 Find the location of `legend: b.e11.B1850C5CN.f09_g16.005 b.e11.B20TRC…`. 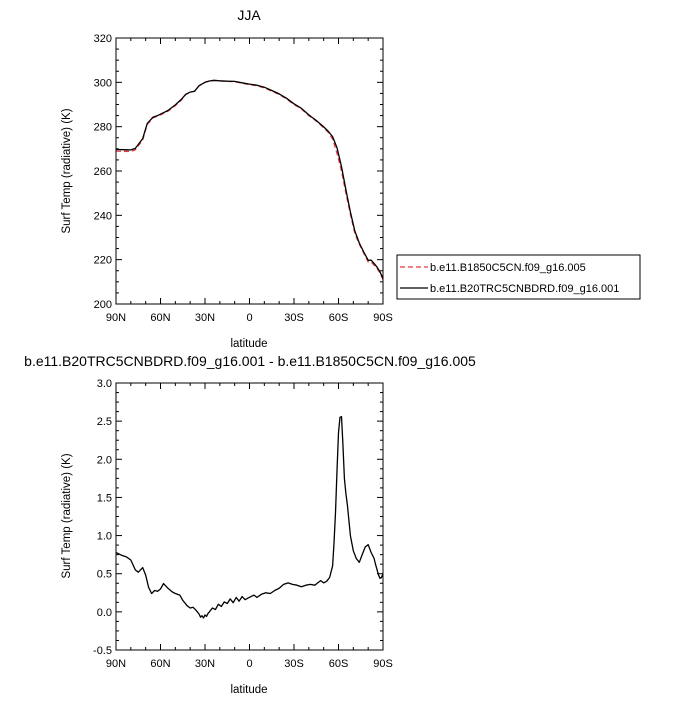

legend: b.e11.B1850C5CN.f09_g16.005 b.e11.B20TRC… is located at coordinates (518, 277).